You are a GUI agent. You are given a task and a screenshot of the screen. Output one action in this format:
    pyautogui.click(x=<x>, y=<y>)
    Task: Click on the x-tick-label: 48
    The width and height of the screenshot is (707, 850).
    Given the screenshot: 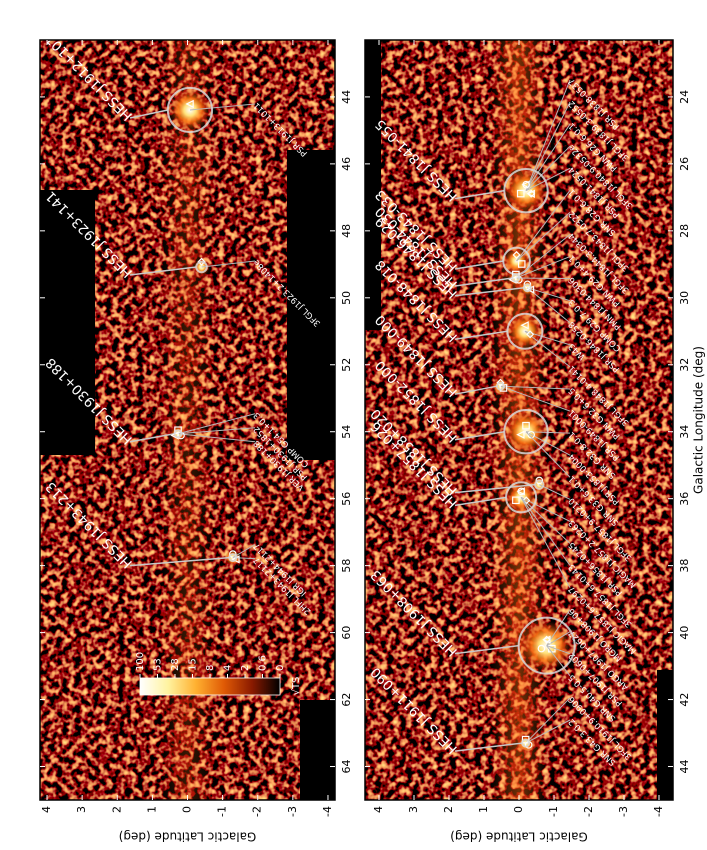 What is the action you would take?
    pyautogui.click(x=346, y=231)
    